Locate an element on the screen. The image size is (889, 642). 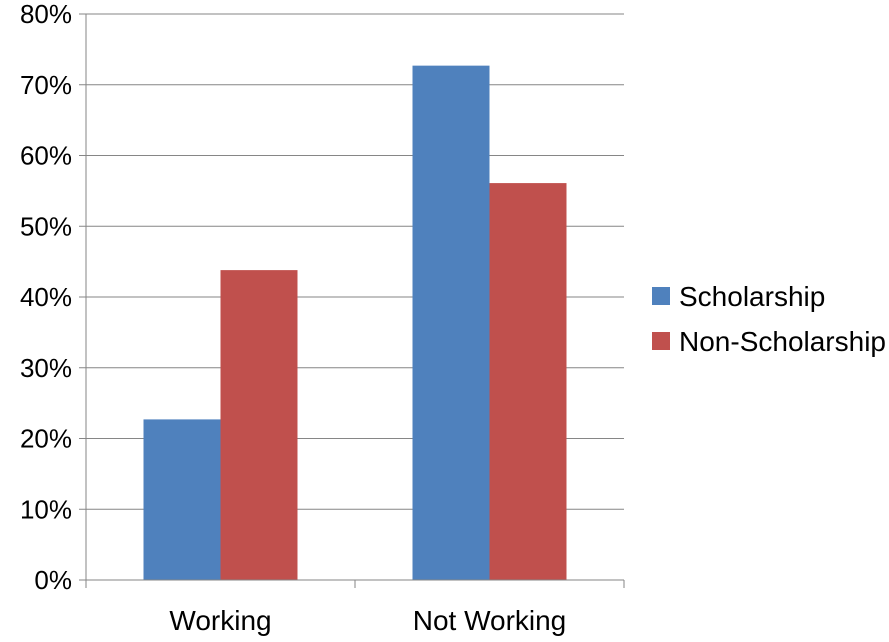
y-tick-label: 40% is located at coordinates (46, 297).